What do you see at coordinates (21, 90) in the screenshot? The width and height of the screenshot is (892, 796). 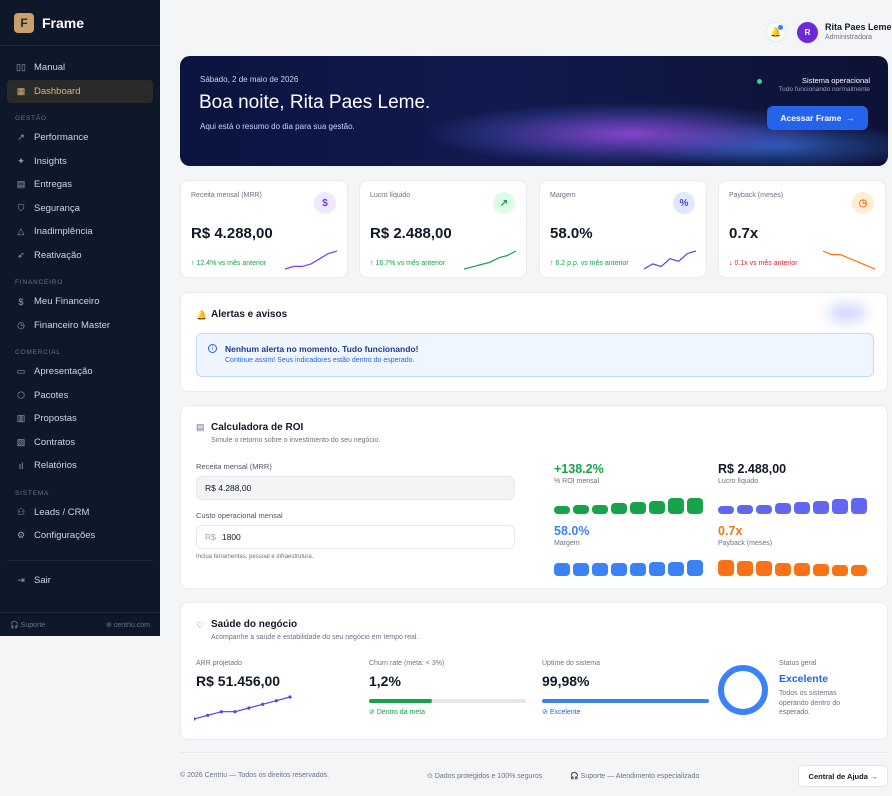 I see `grid-icon: ▦` at bounding box center [21, 90].